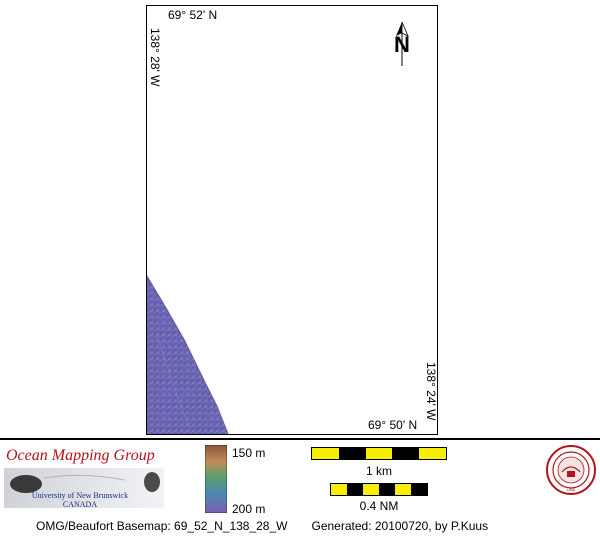  I want to click on svg-text: UNB, so click(571, 489).